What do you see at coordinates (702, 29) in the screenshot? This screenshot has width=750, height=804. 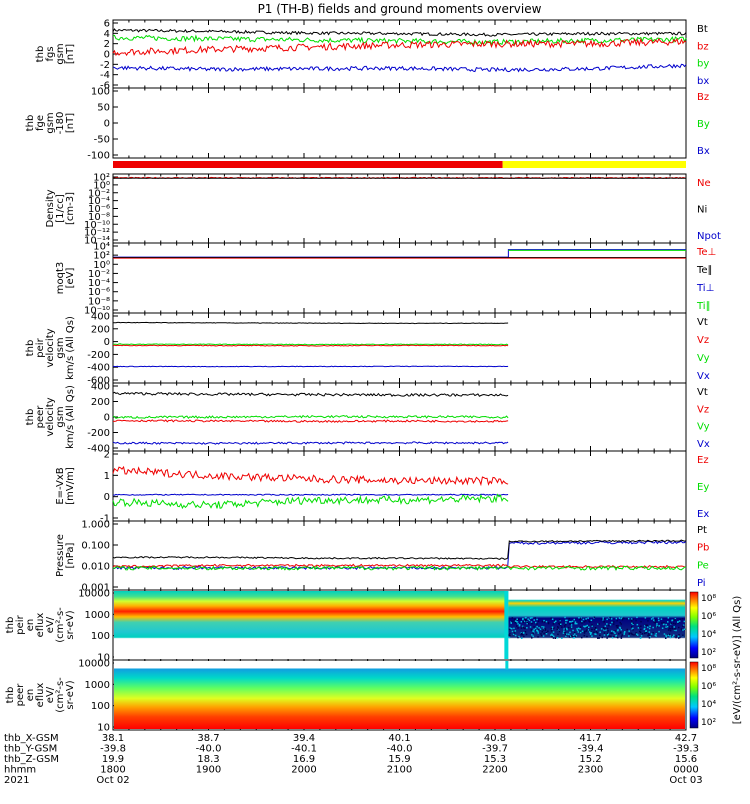 I see `legend-fgs-Bt: Bt` at bounding box center [702, 29].